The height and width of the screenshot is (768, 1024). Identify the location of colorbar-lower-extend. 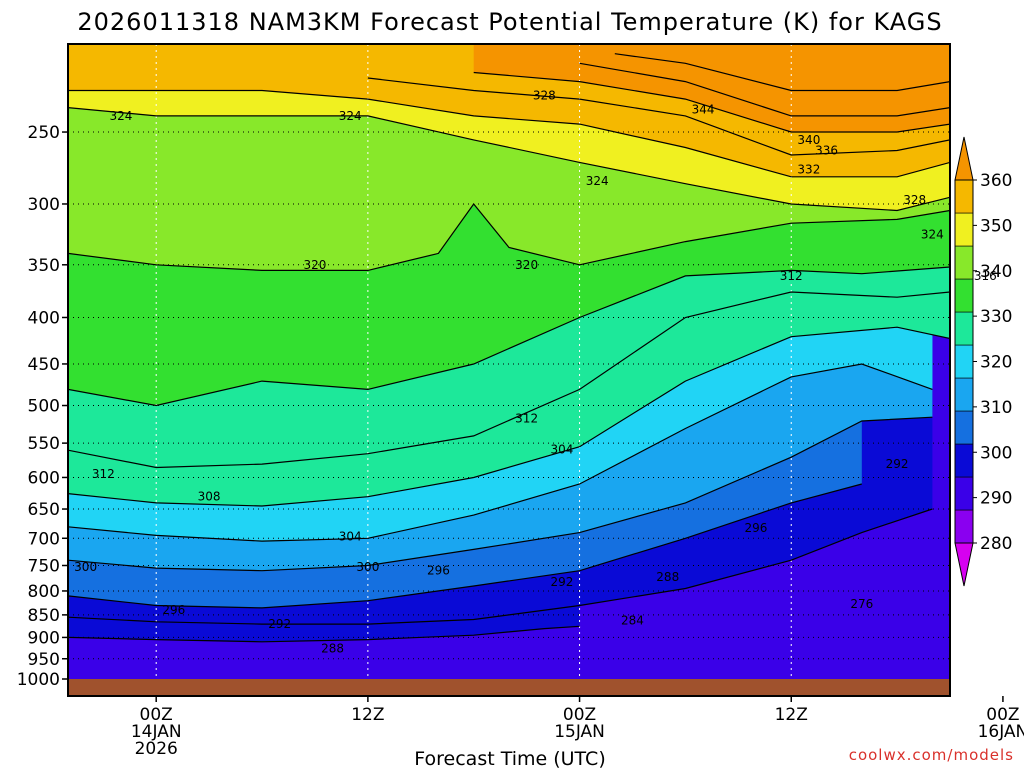
(964, 564).